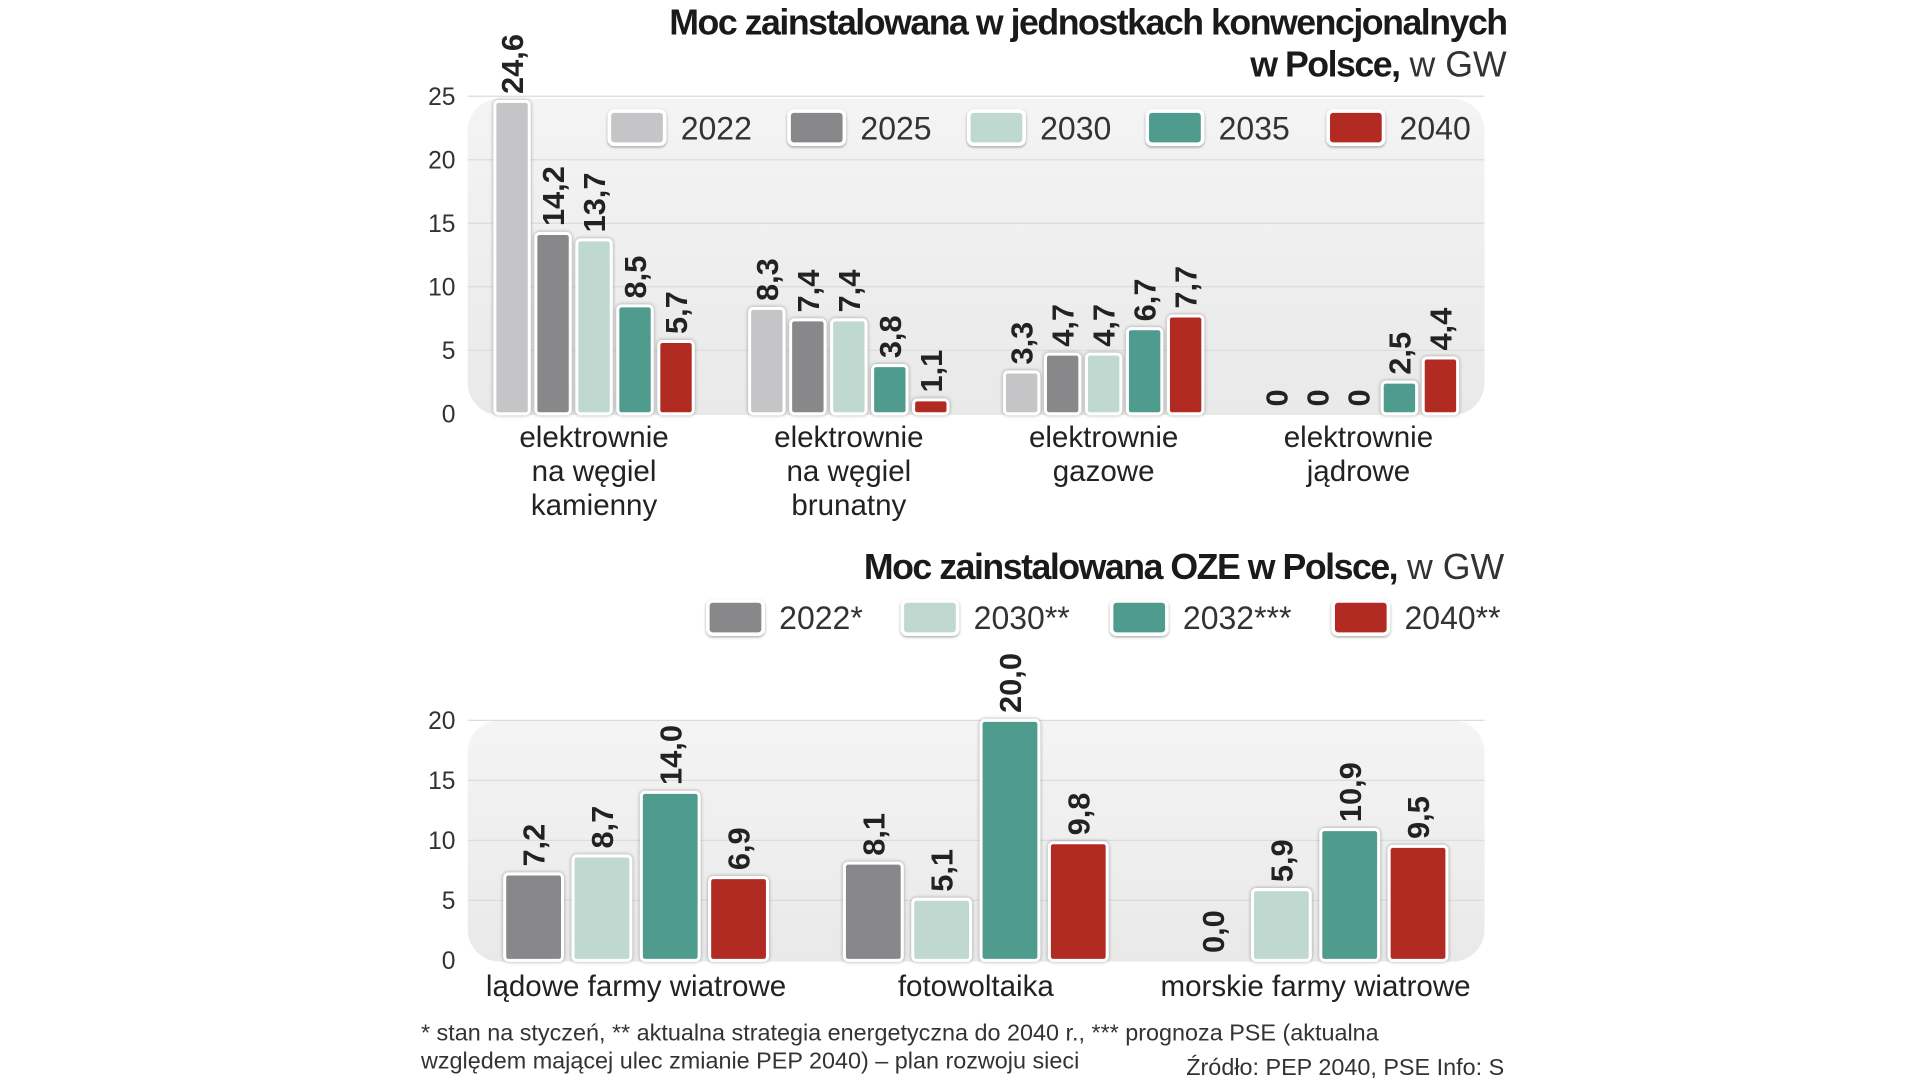 This screenshot has width=1919, height=1080. I want to click on data-label: 8,5, so click(635, 277).